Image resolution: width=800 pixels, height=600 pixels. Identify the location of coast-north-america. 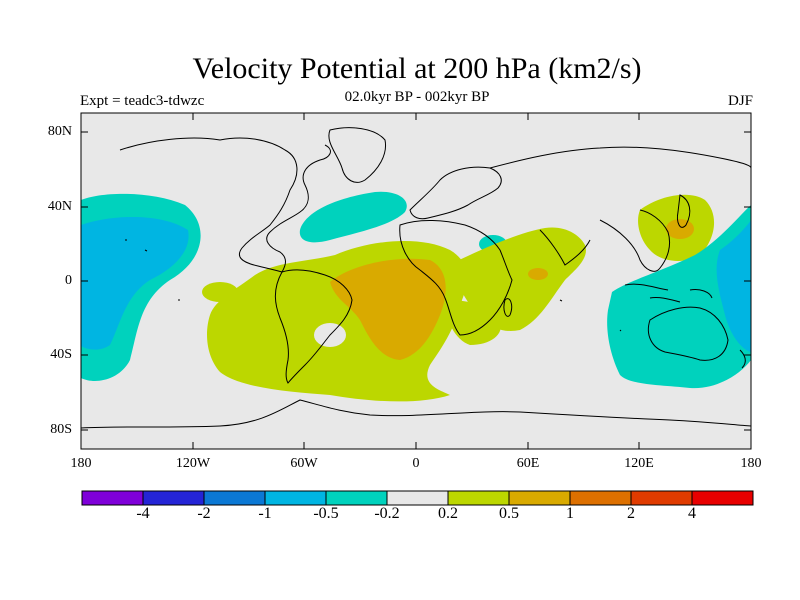
(225, 205).